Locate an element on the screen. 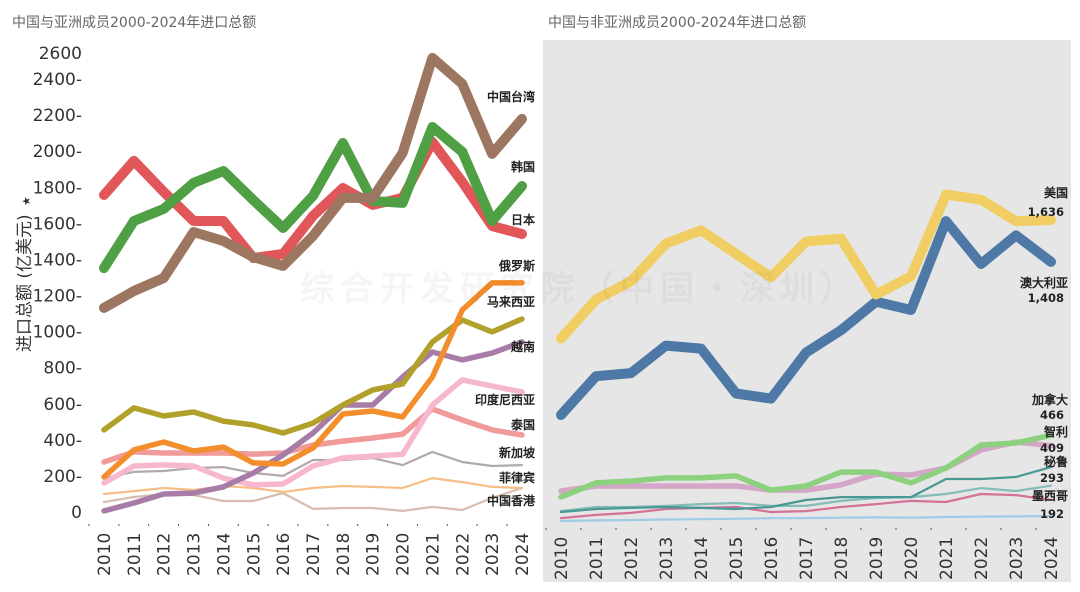  series-label: 韩国 is located at coordinates (523, 166).